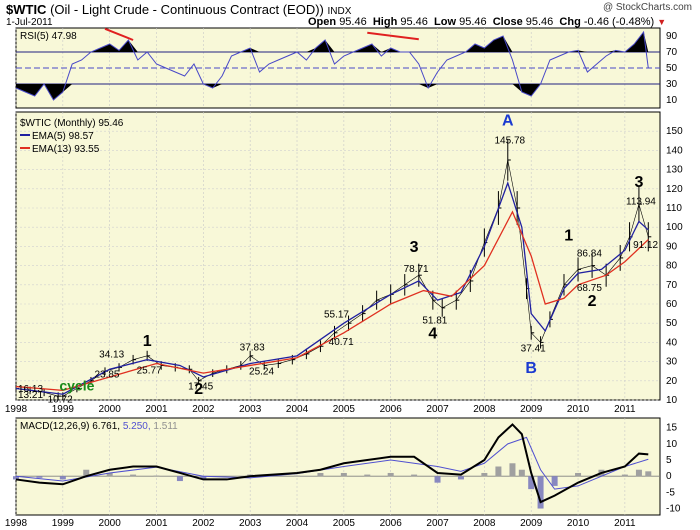  Describe the element at coordinates (647, 7) in the screenshot. I see `watermark: @ StockCharts.com` at that location.